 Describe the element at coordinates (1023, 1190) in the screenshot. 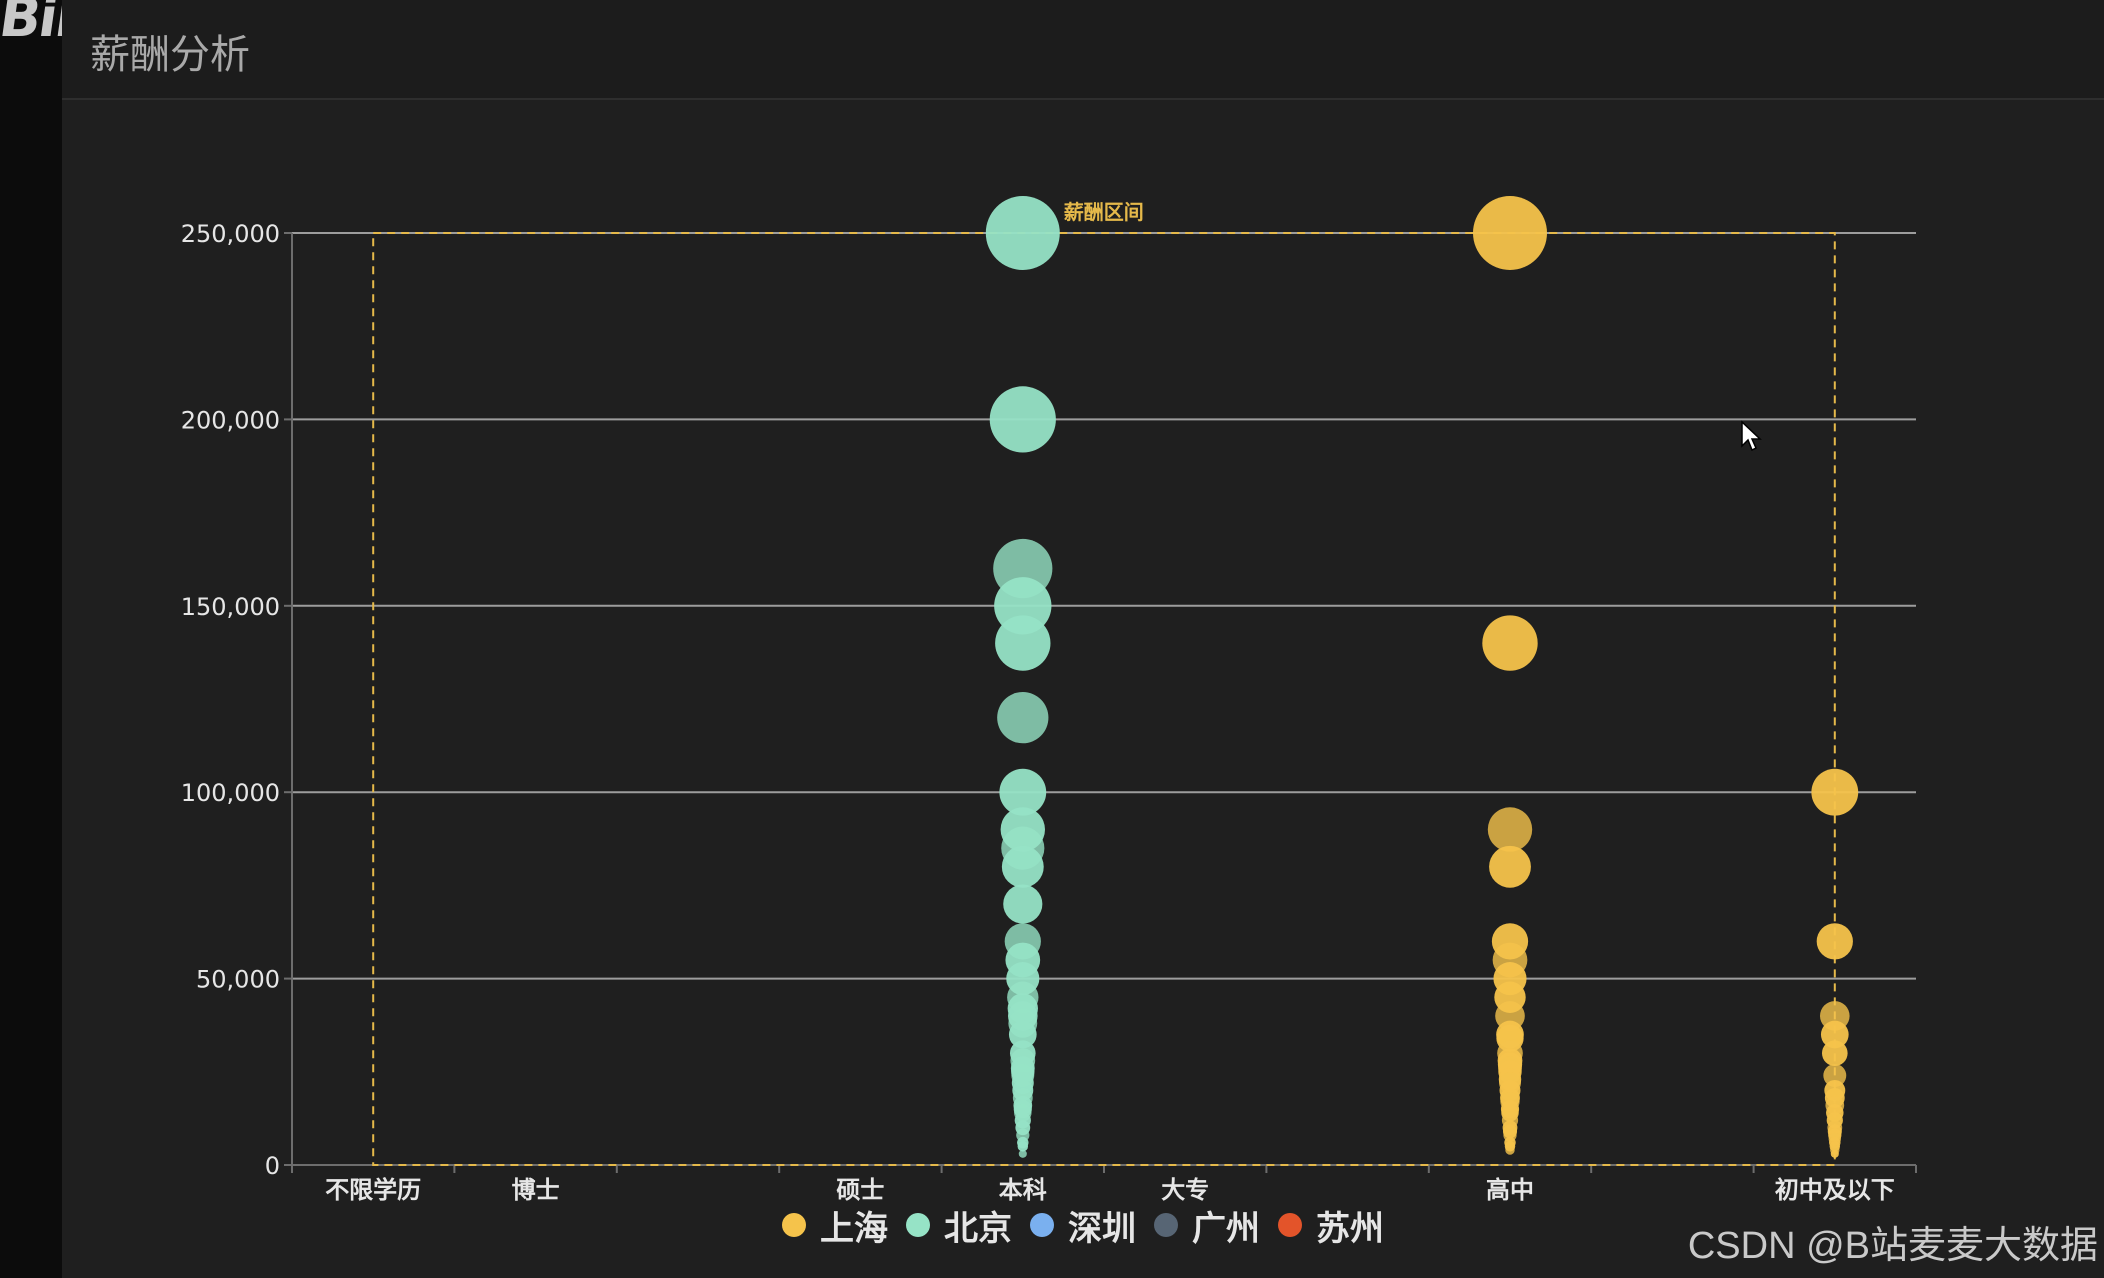

I see `x-tick-label: 本科` at that location.